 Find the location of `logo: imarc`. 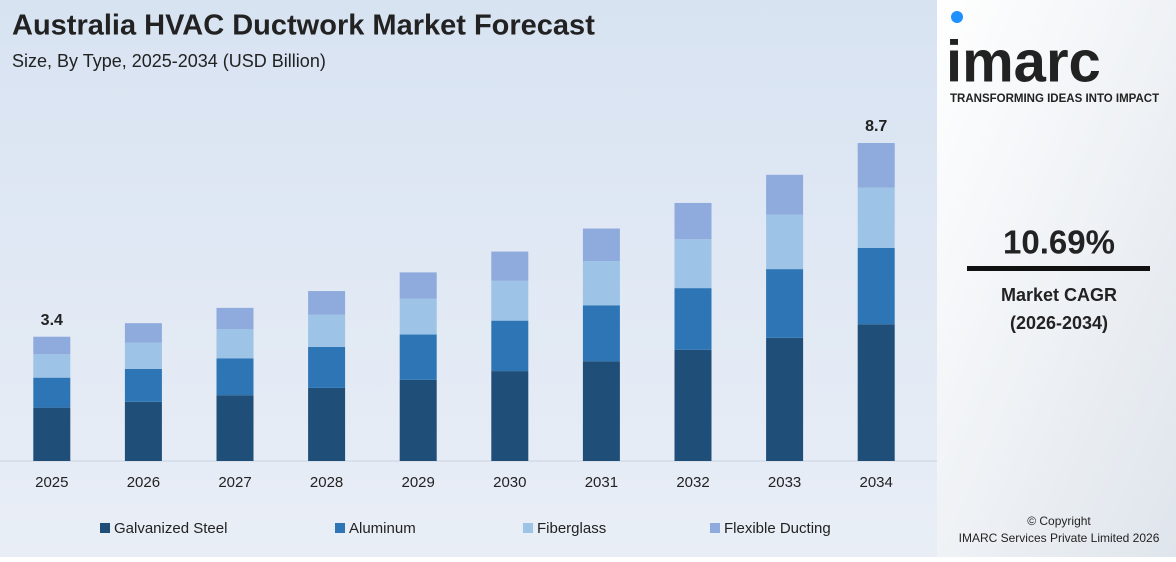

logo: imarc is located at coordinates (1023, 61).